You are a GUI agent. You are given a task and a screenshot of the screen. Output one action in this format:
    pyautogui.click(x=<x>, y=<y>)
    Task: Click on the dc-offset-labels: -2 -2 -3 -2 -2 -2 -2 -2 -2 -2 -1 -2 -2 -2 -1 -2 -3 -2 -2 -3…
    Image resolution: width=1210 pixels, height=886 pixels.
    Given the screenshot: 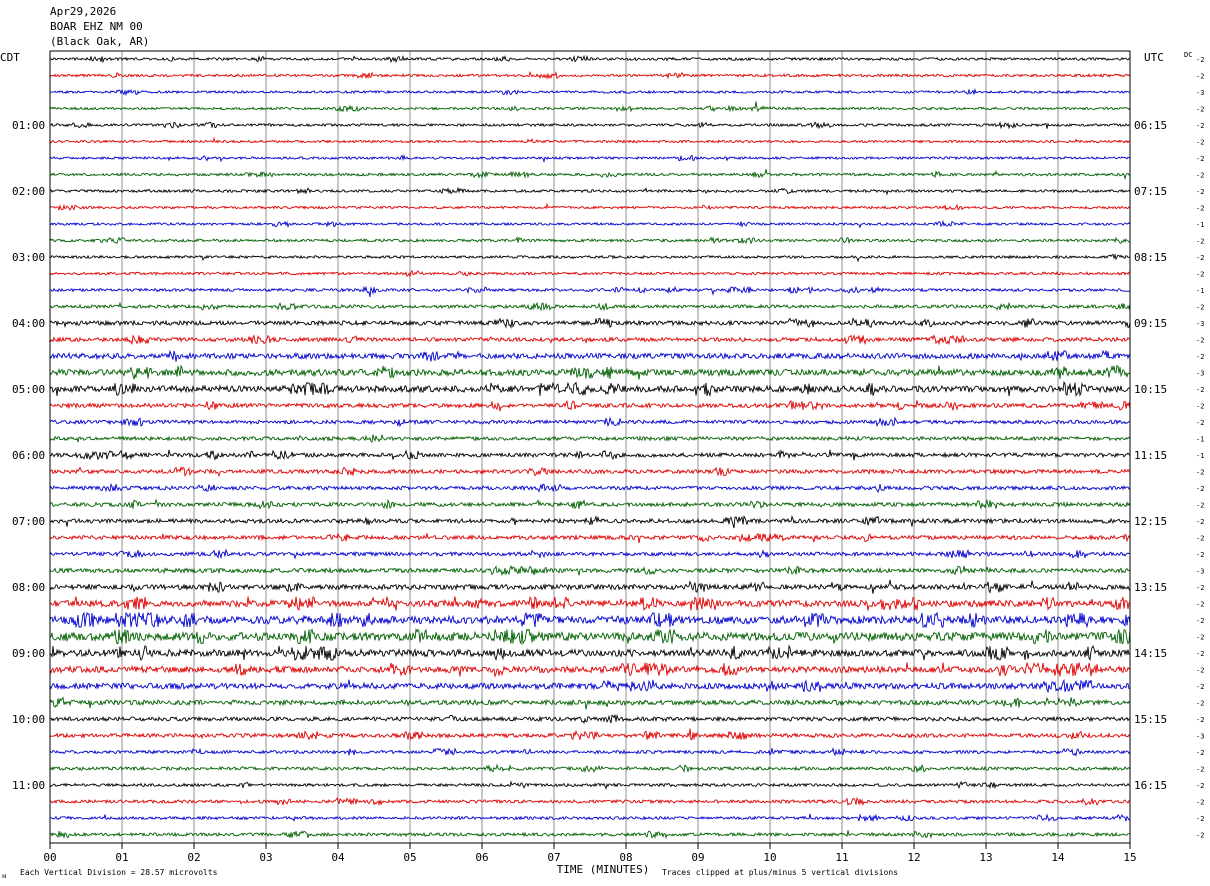 What is the action you would take?
    pyautogui.click(x=1200, y=448)
    